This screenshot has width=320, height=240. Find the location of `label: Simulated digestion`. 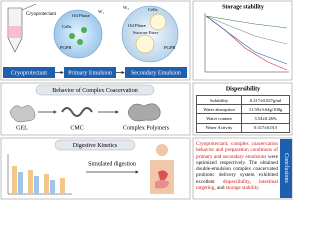

label: Simulated digestion is located at coordinates (112, 164).